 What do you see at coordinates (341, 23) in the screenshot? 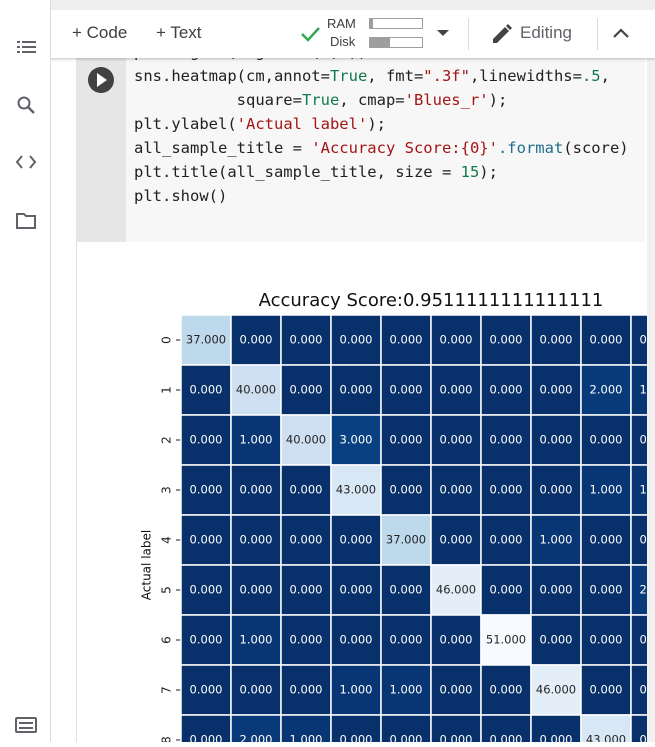
I see `ram-label: RAM` at bounding box center [341, 23].